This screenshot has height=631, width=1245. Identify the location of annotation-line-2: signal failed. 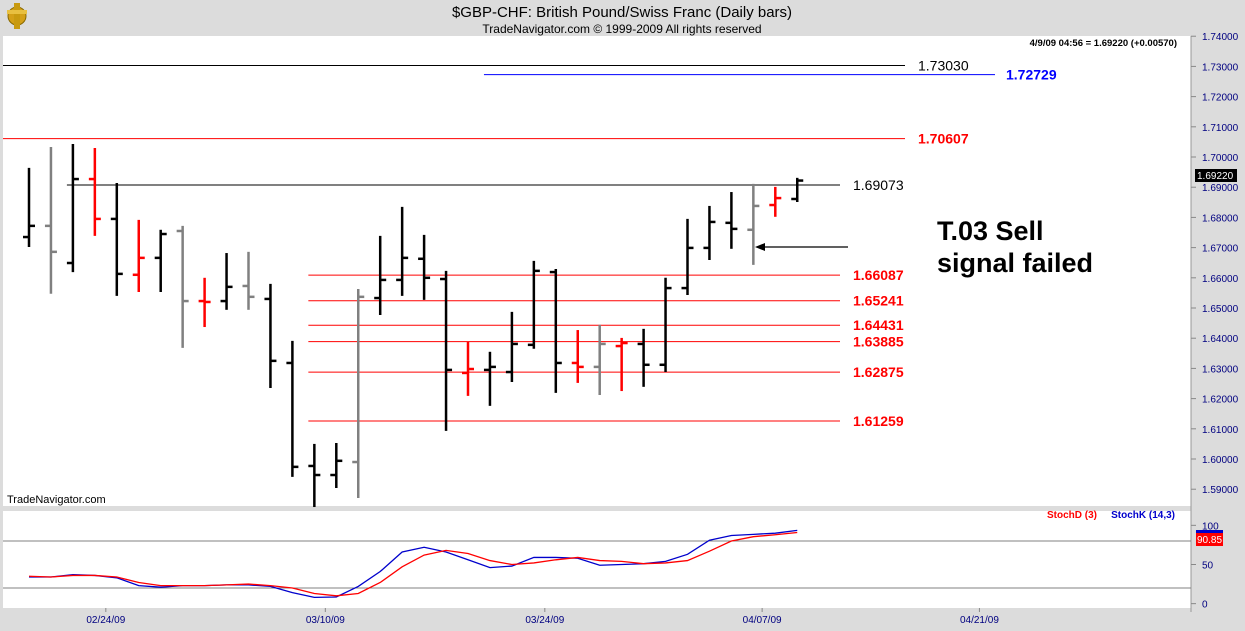
(1015, 263).